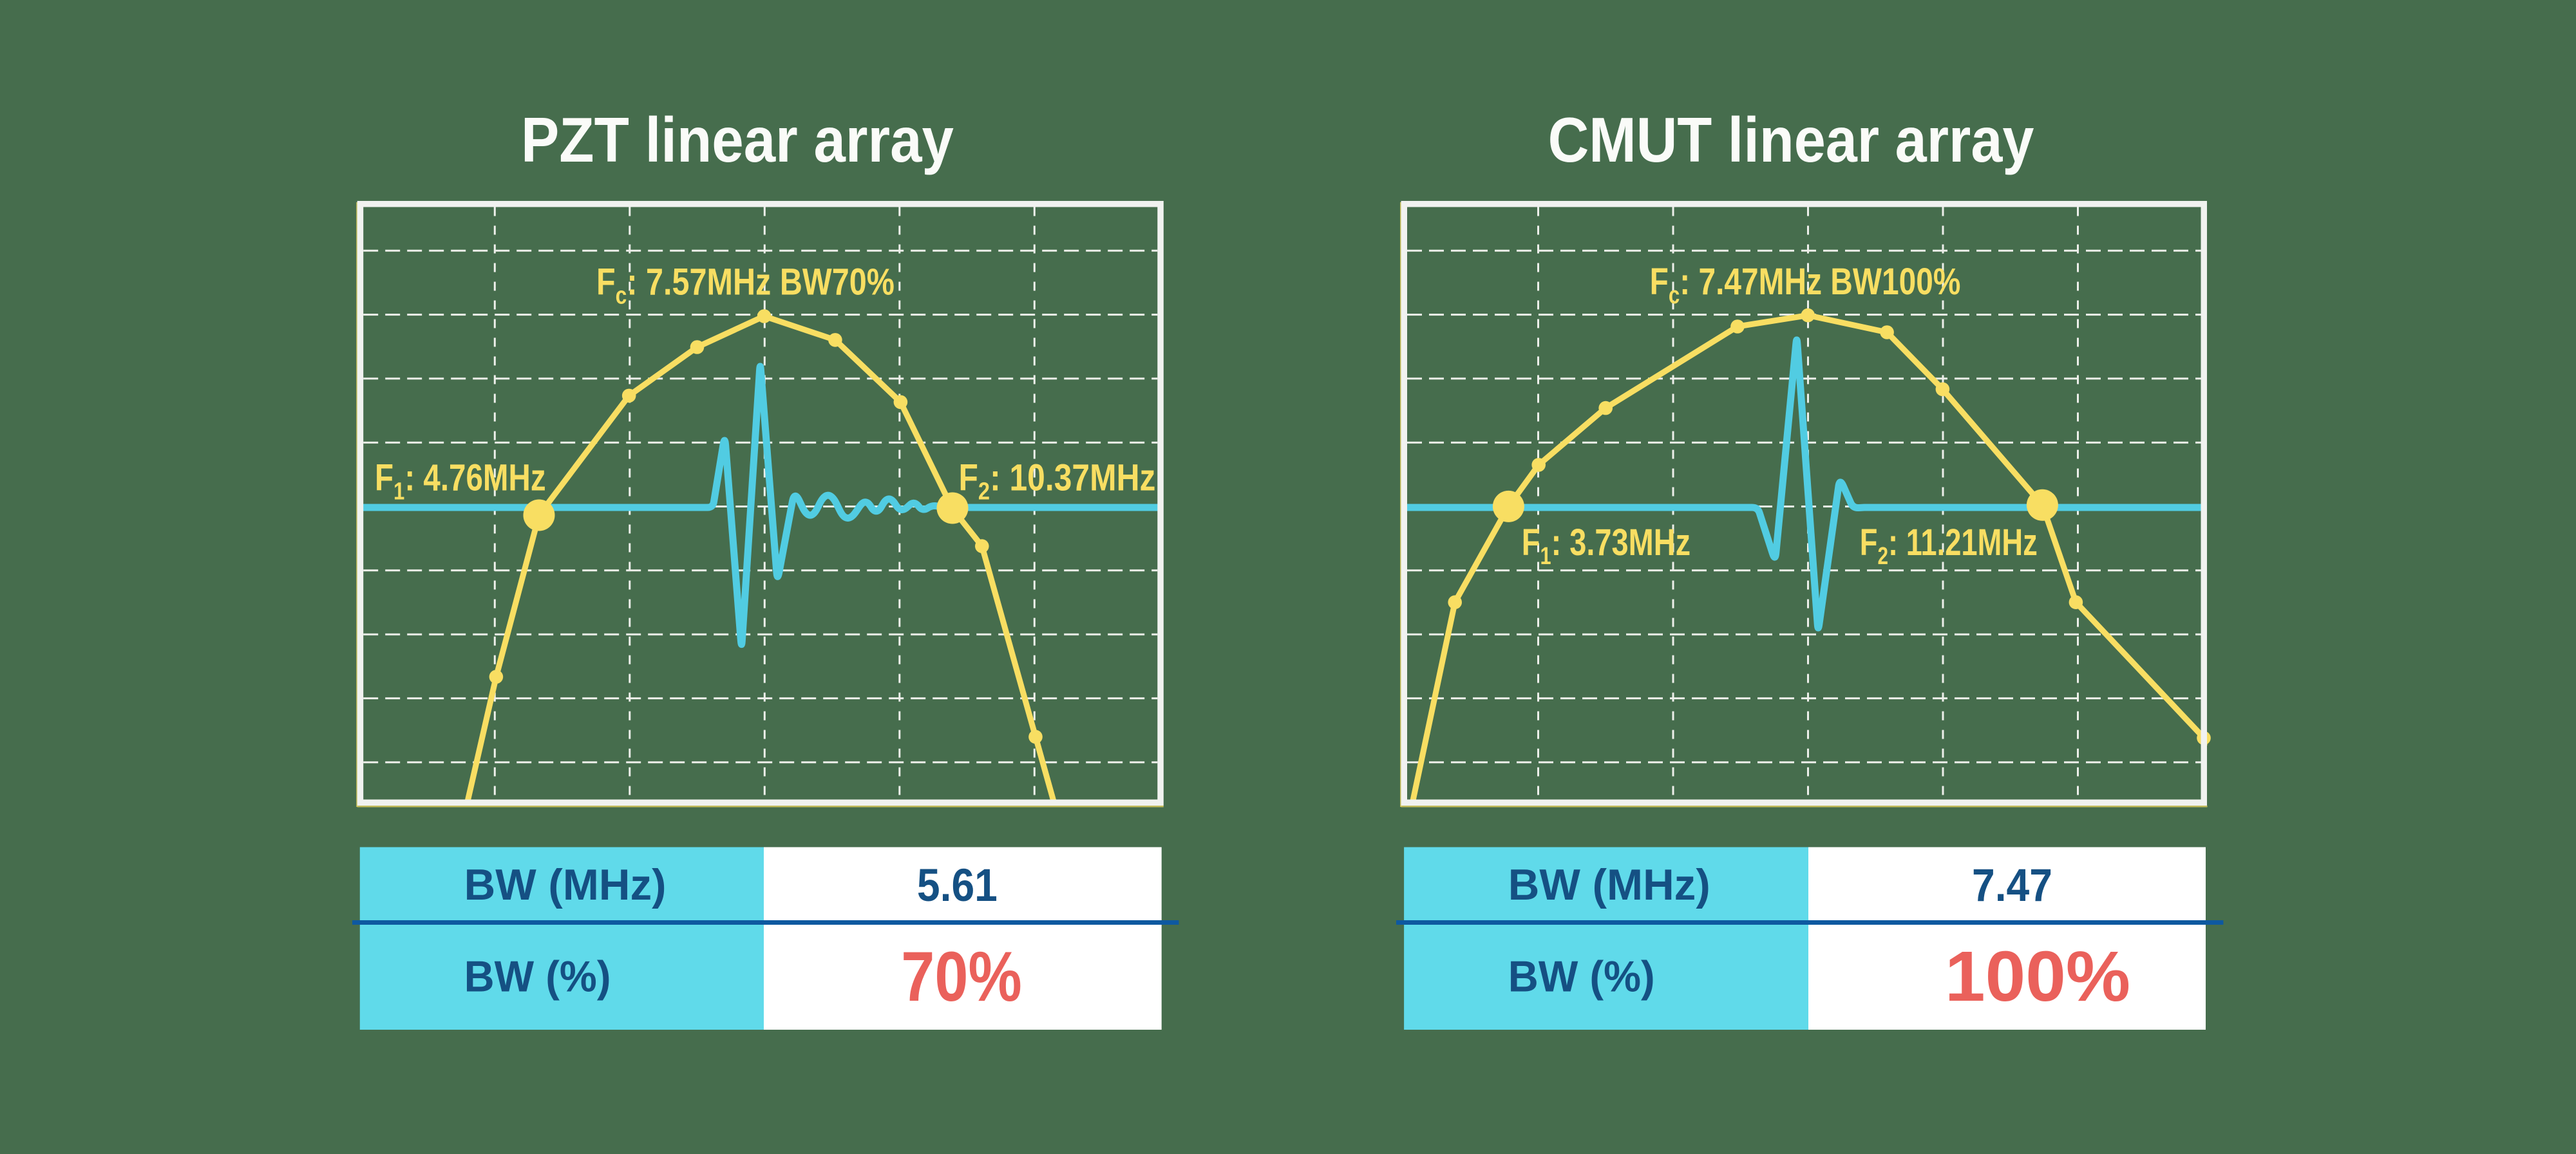 Image resolution: width=2576 pixels, height=1154 pixels. Describe the element at coordinates (738, 139) in the screenshot. I see `svg-text: PZT linear array` at that location.